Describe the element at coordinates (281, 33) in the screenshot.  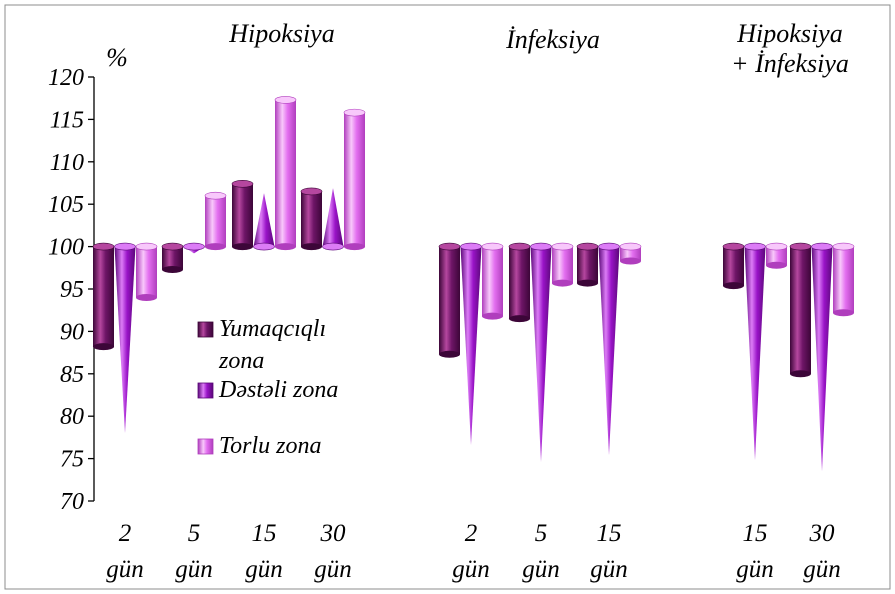
I see `group-title: Hipoksiya` at that location.